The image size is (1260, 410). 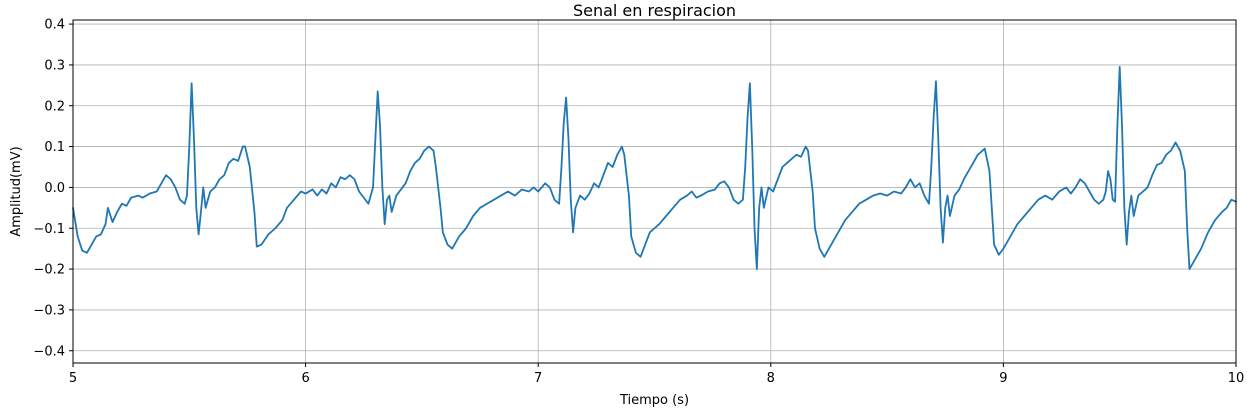 I want to click on y-tick-label: −0.3, so click(x=49, y=310).